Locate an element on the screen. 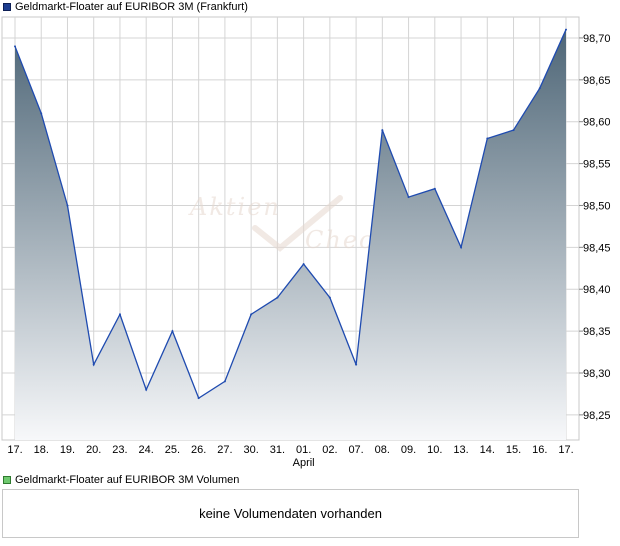 Image resolution: width=620 pixels, height=546 pixels. x-tick-label: 15. is located at coordinates (513, 450).